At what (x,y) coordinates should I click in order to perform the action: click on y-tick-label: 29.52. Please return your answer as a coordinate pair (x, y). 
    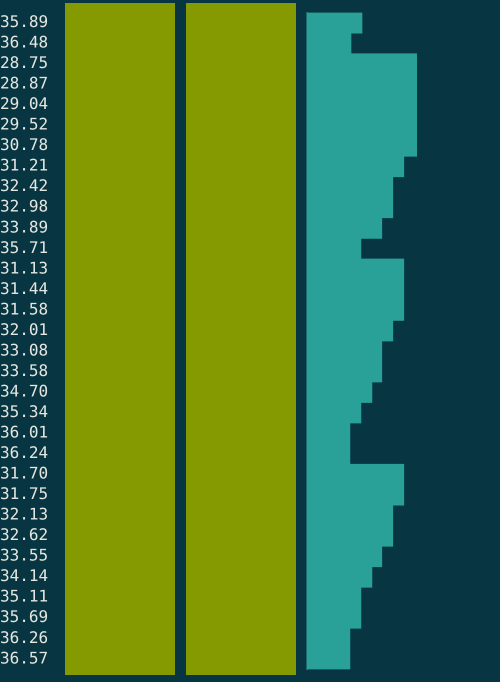
    Looking at the image, I should click on (24, 124).